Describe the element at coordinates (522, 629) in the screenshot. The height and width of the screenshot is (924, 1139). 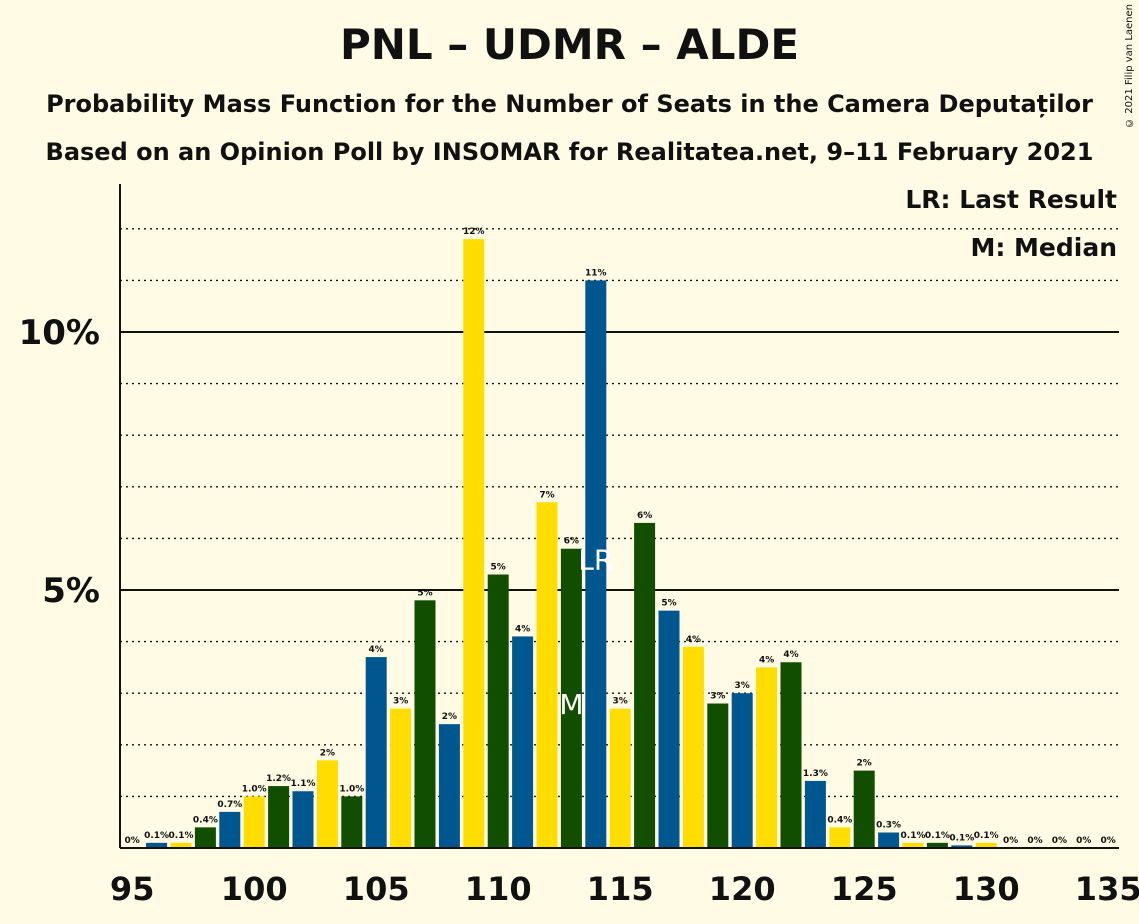
I see `bar-label-111: 4%` at that location.